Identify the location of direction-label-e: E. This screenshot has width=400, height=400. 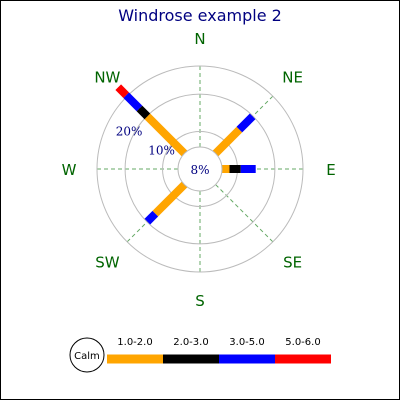
(330, 170).